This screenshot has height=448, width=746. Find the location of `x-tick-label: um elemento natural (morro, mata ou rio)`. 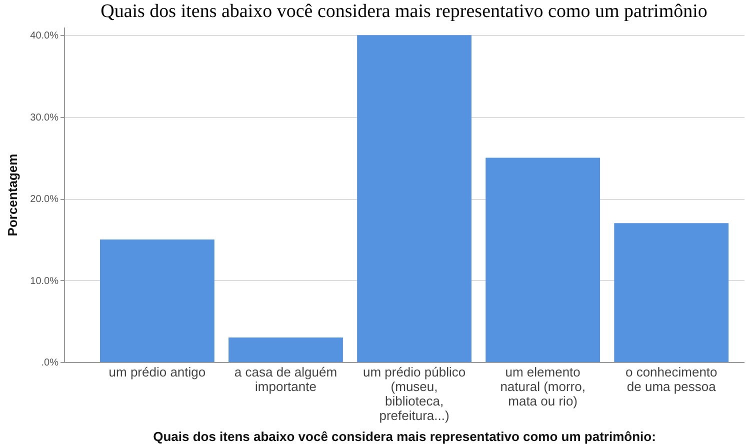

x-tick-label: um elemento natural (morro, mata ou rio) is located at coordinates (543, 386).